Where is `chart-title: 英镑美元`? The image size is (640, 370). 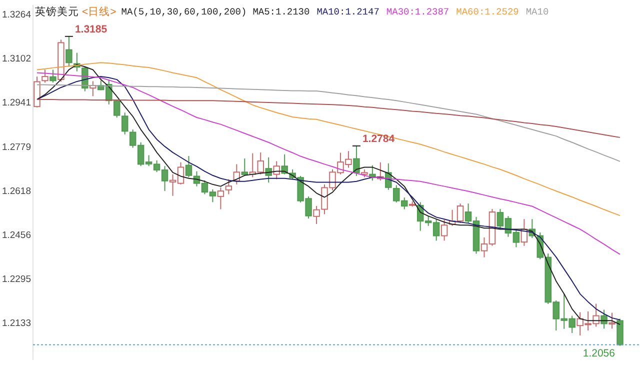 chart-title: 英镑美元 is located at coordinates (57, 11).